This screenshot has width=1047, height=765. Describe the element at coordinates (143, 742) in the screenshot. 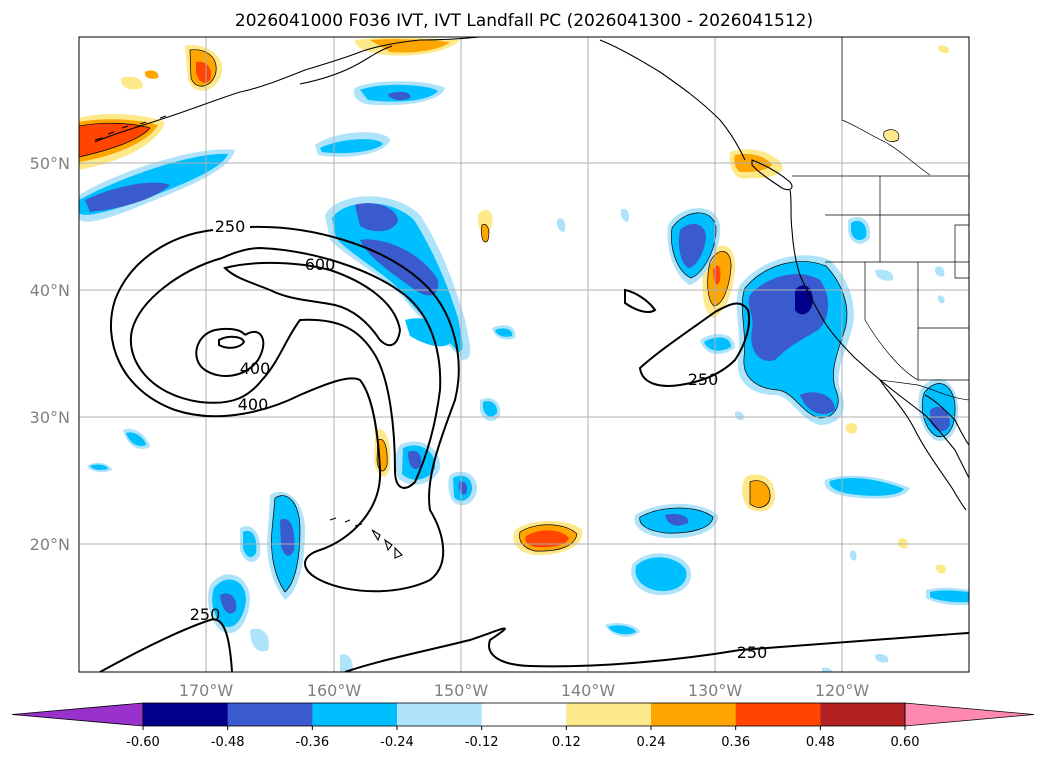

I see `colorbar-tick-label: -0.60` at that location.